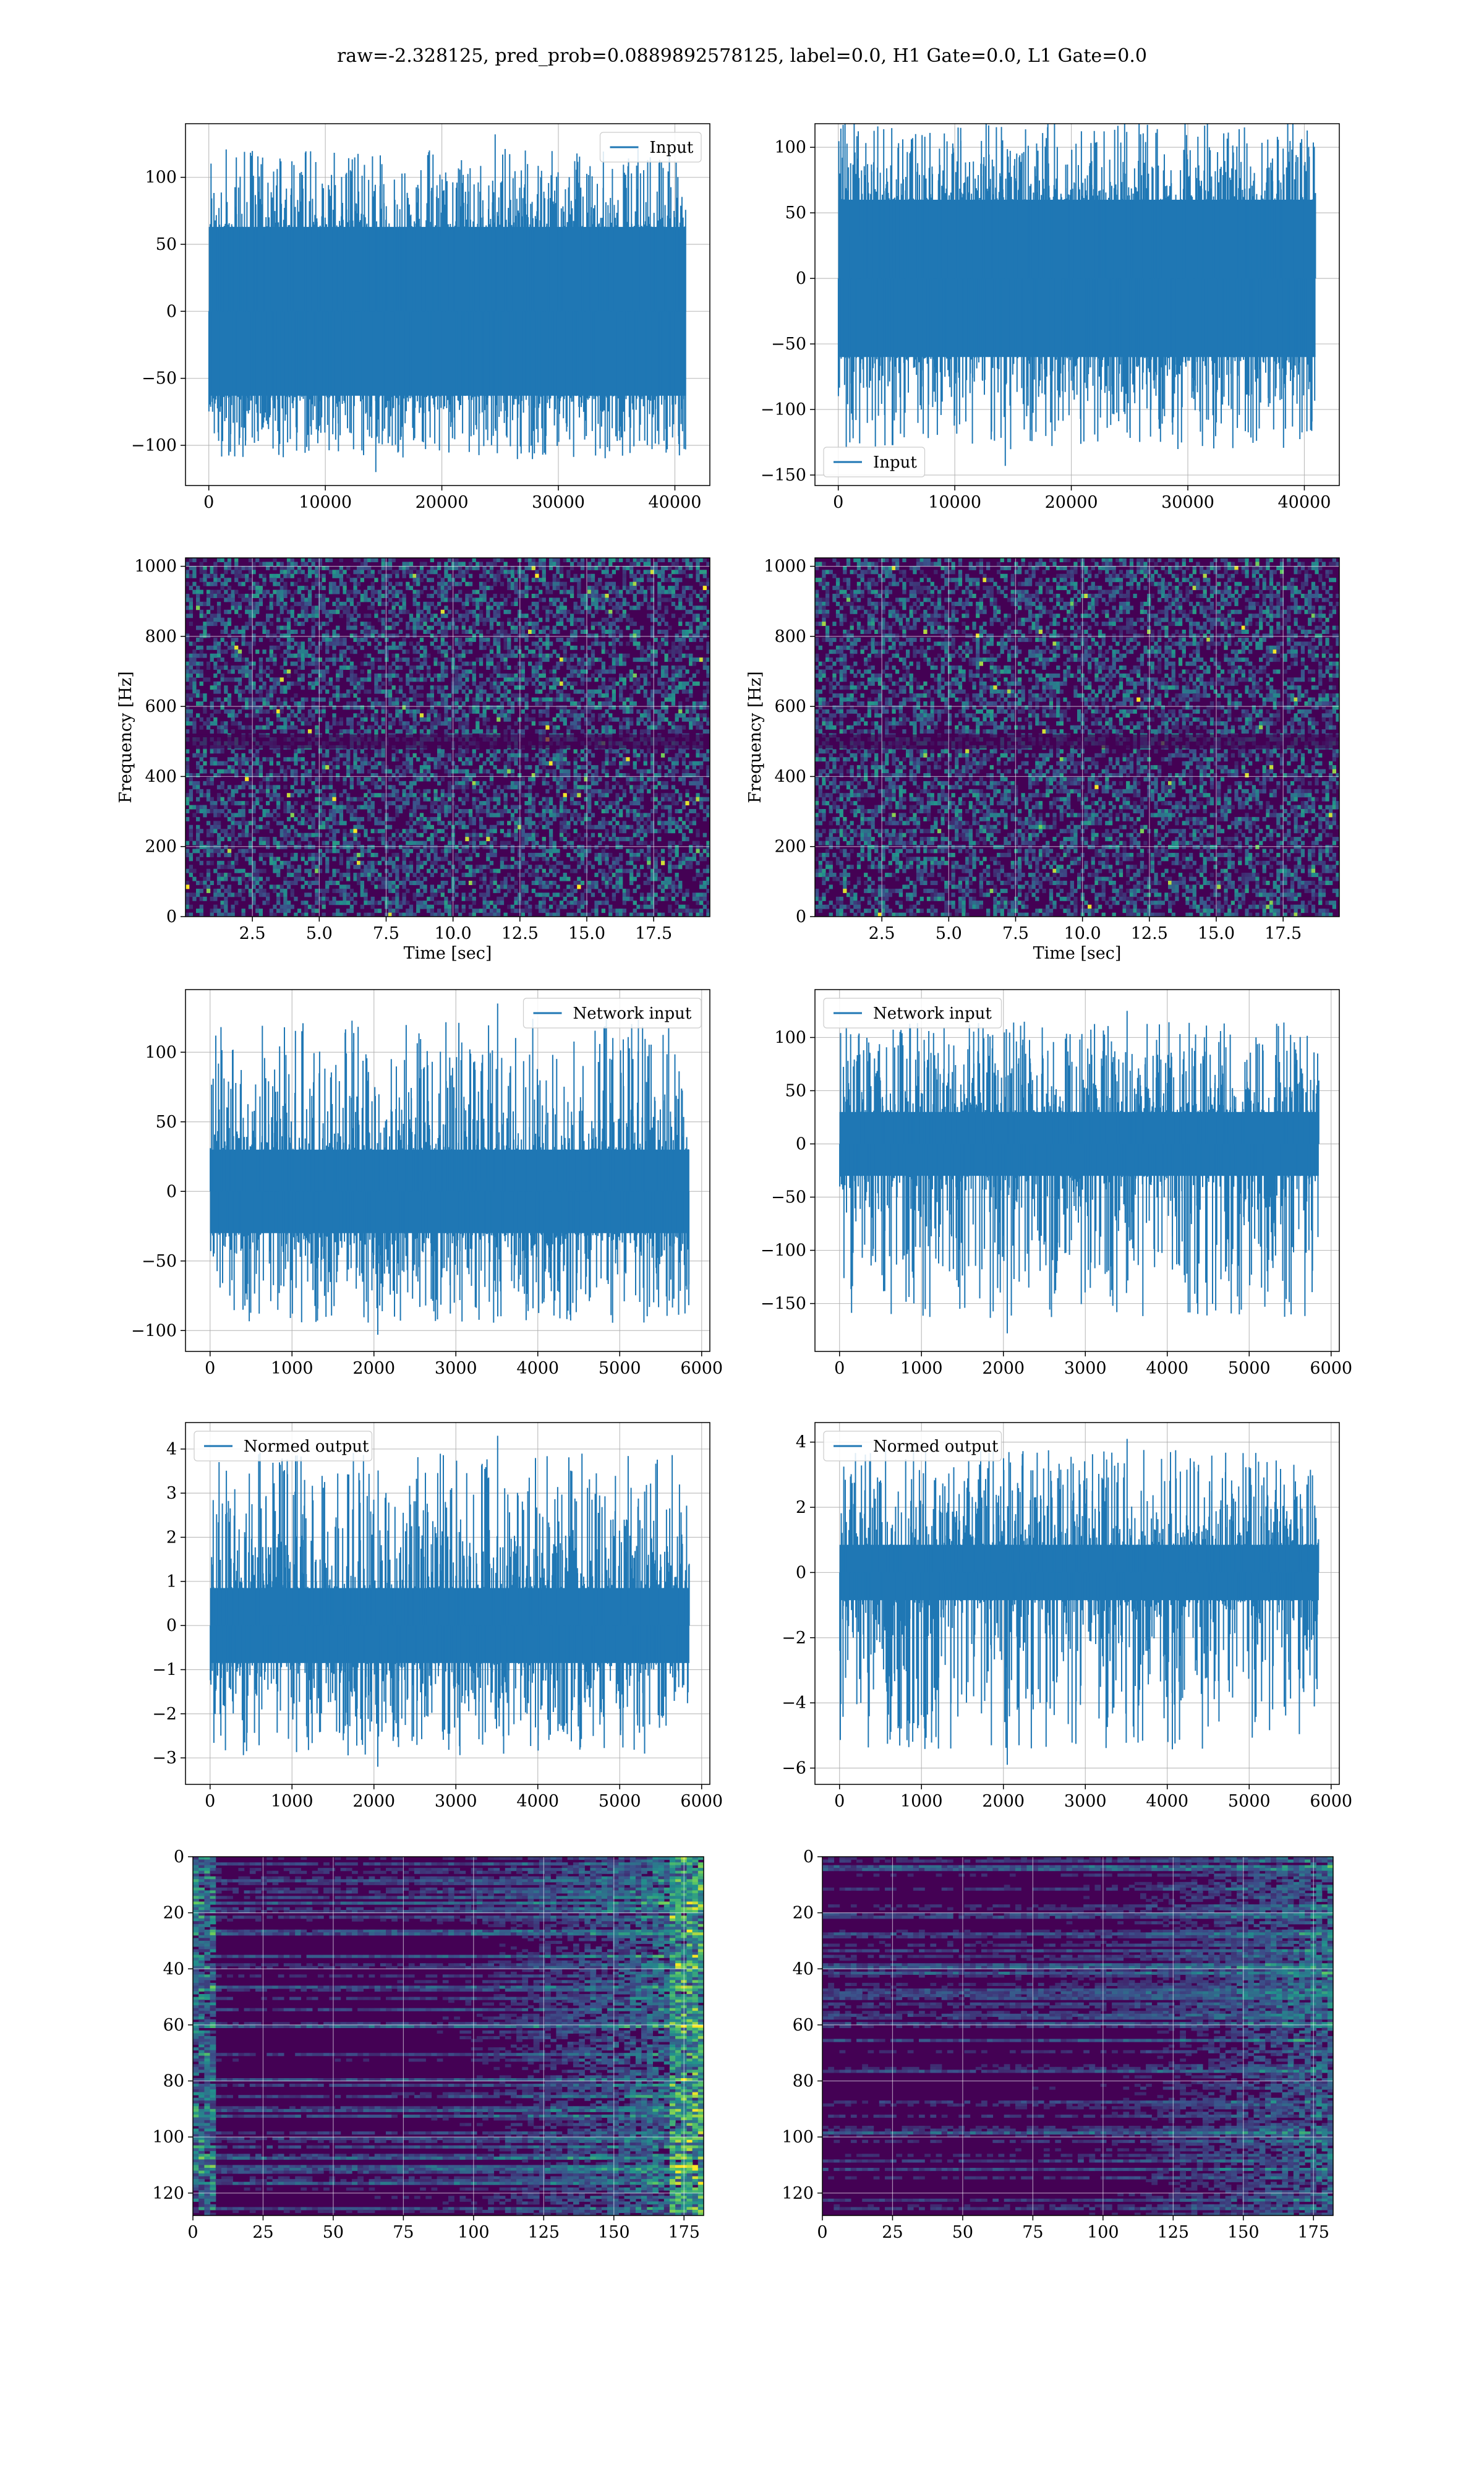 The width and height of the screenshot is (1484, 2474). What do you see at coordinates (171, 1494) in the screenshot?
I see `y-tick-label: 3` at bounding box center [171, 1494].